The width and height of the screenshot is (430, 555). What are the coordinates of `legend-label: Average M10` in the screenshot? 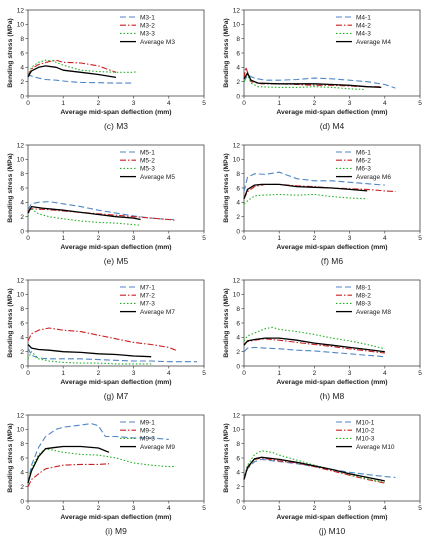 It's located at (375, 447).